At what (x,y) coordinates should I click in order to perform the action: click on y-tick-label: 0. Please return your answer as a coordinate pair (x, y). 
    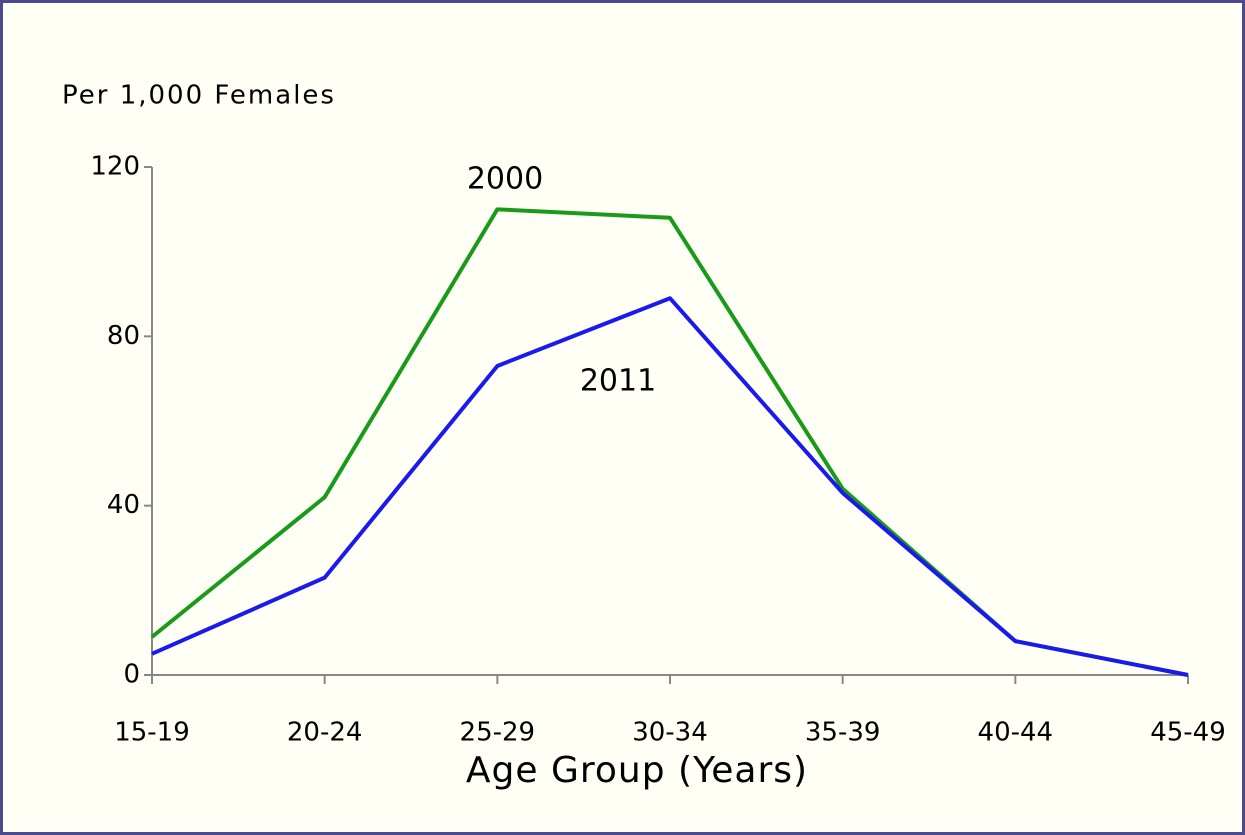
    Looking at the image, I should click on (131, 675).